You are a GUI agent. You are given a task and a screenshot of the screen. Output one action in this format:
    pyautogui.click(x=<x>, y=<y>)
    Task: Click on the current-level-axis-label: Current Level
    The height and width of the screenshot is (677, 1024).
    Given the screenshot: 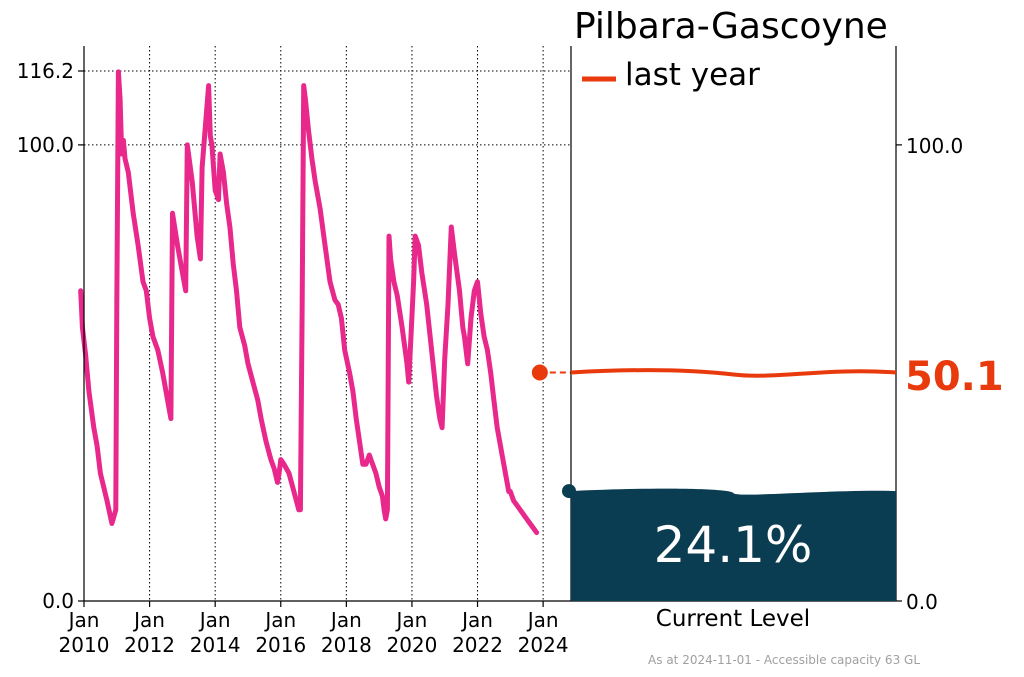 What is the action you would take?
    pyautogui.click(x=733, y=619)
    